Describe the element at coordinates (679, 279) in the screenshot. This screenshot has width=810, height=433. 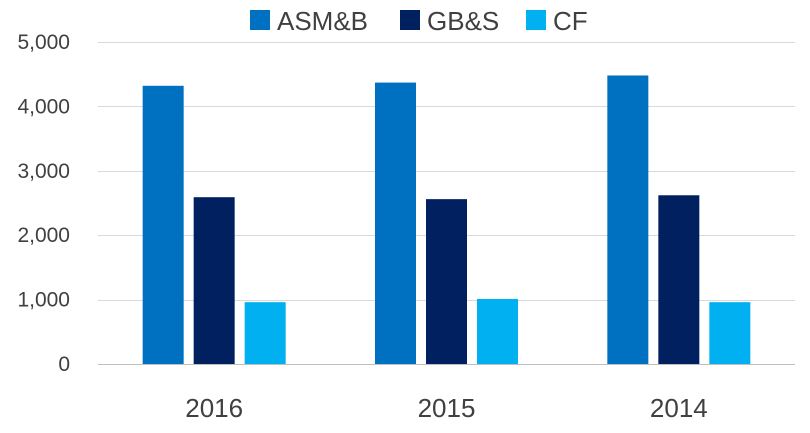
I see `bar-gbs-2014` at that location.